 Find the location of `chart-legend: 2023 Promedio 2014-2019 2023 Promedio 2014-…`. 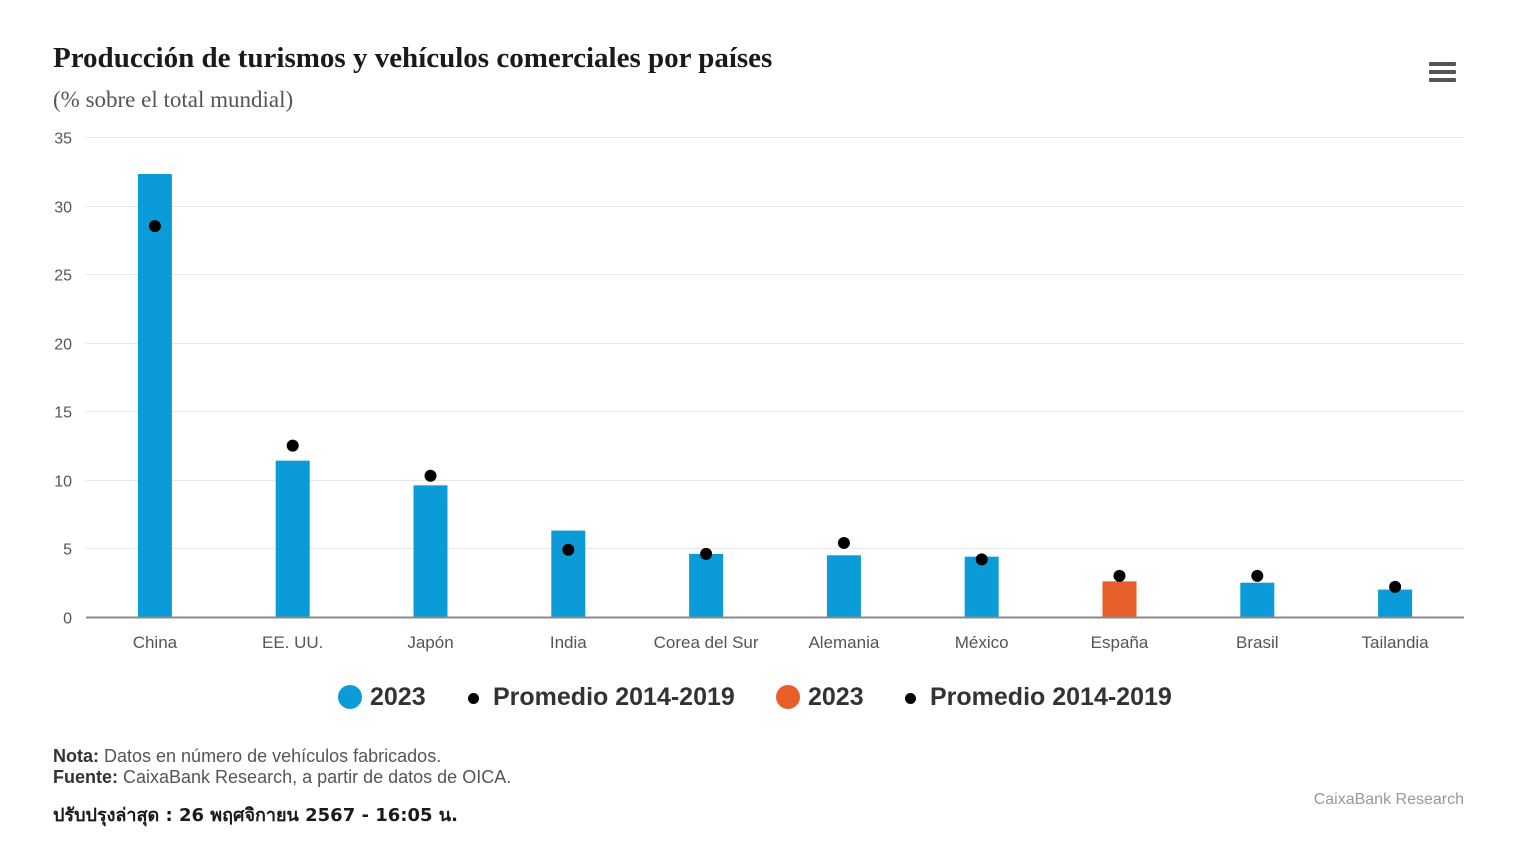

chart-legend: 2023 Promedio 2014-2019 2023 Promedio 2014-… is located at coordinates (764, 698).